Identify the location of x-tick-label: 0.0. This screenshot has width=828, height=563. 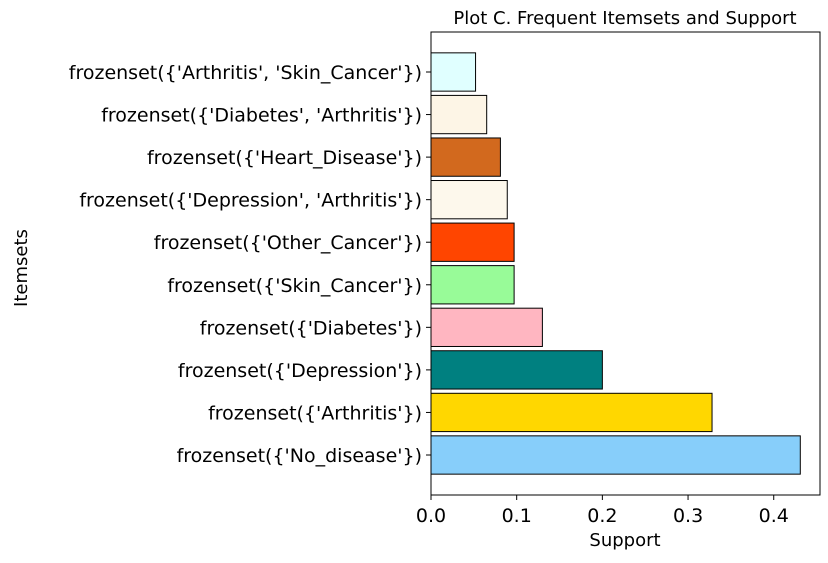
(431, 516).